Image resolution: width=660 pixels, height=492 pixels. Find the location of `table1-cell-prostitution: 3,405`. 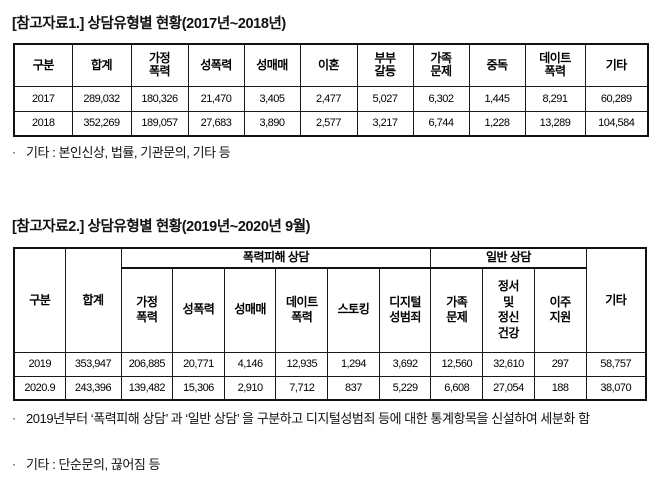

table1-cell-prostitution: 3,405 is located at coordinates (272, 98).